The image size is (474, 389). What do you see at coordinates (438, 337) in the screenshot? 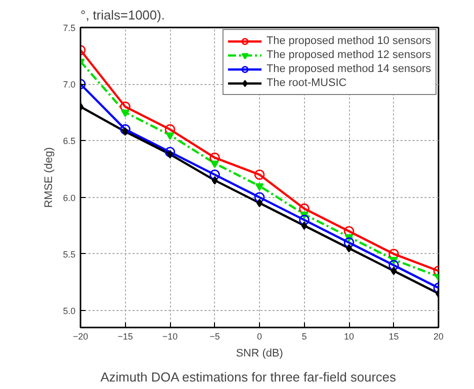
I see `x-tick-label: 20` at bounding box center [438, 337].